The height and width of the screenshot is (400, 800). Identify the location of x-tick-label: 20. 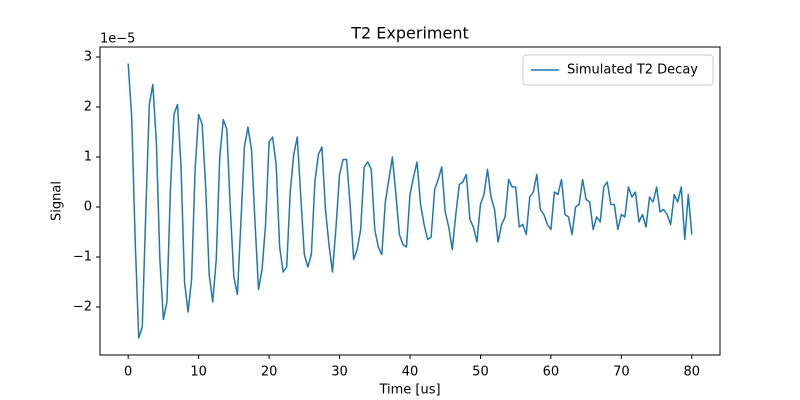
(269, 372).